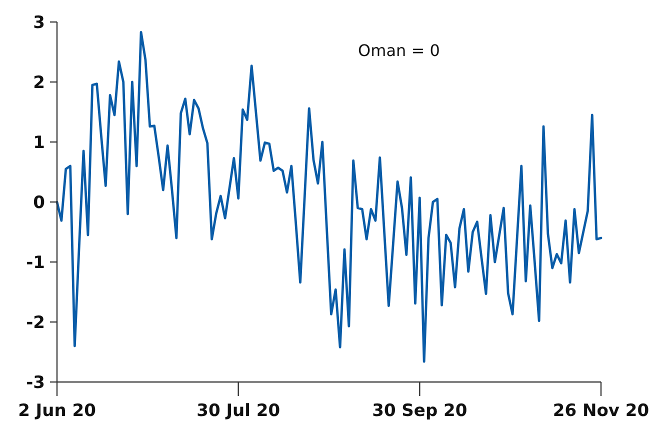 The width and height of the screenshot is (652, 423). I want to click on x-tick-label: 30 Jul 20, so click(238, 411).